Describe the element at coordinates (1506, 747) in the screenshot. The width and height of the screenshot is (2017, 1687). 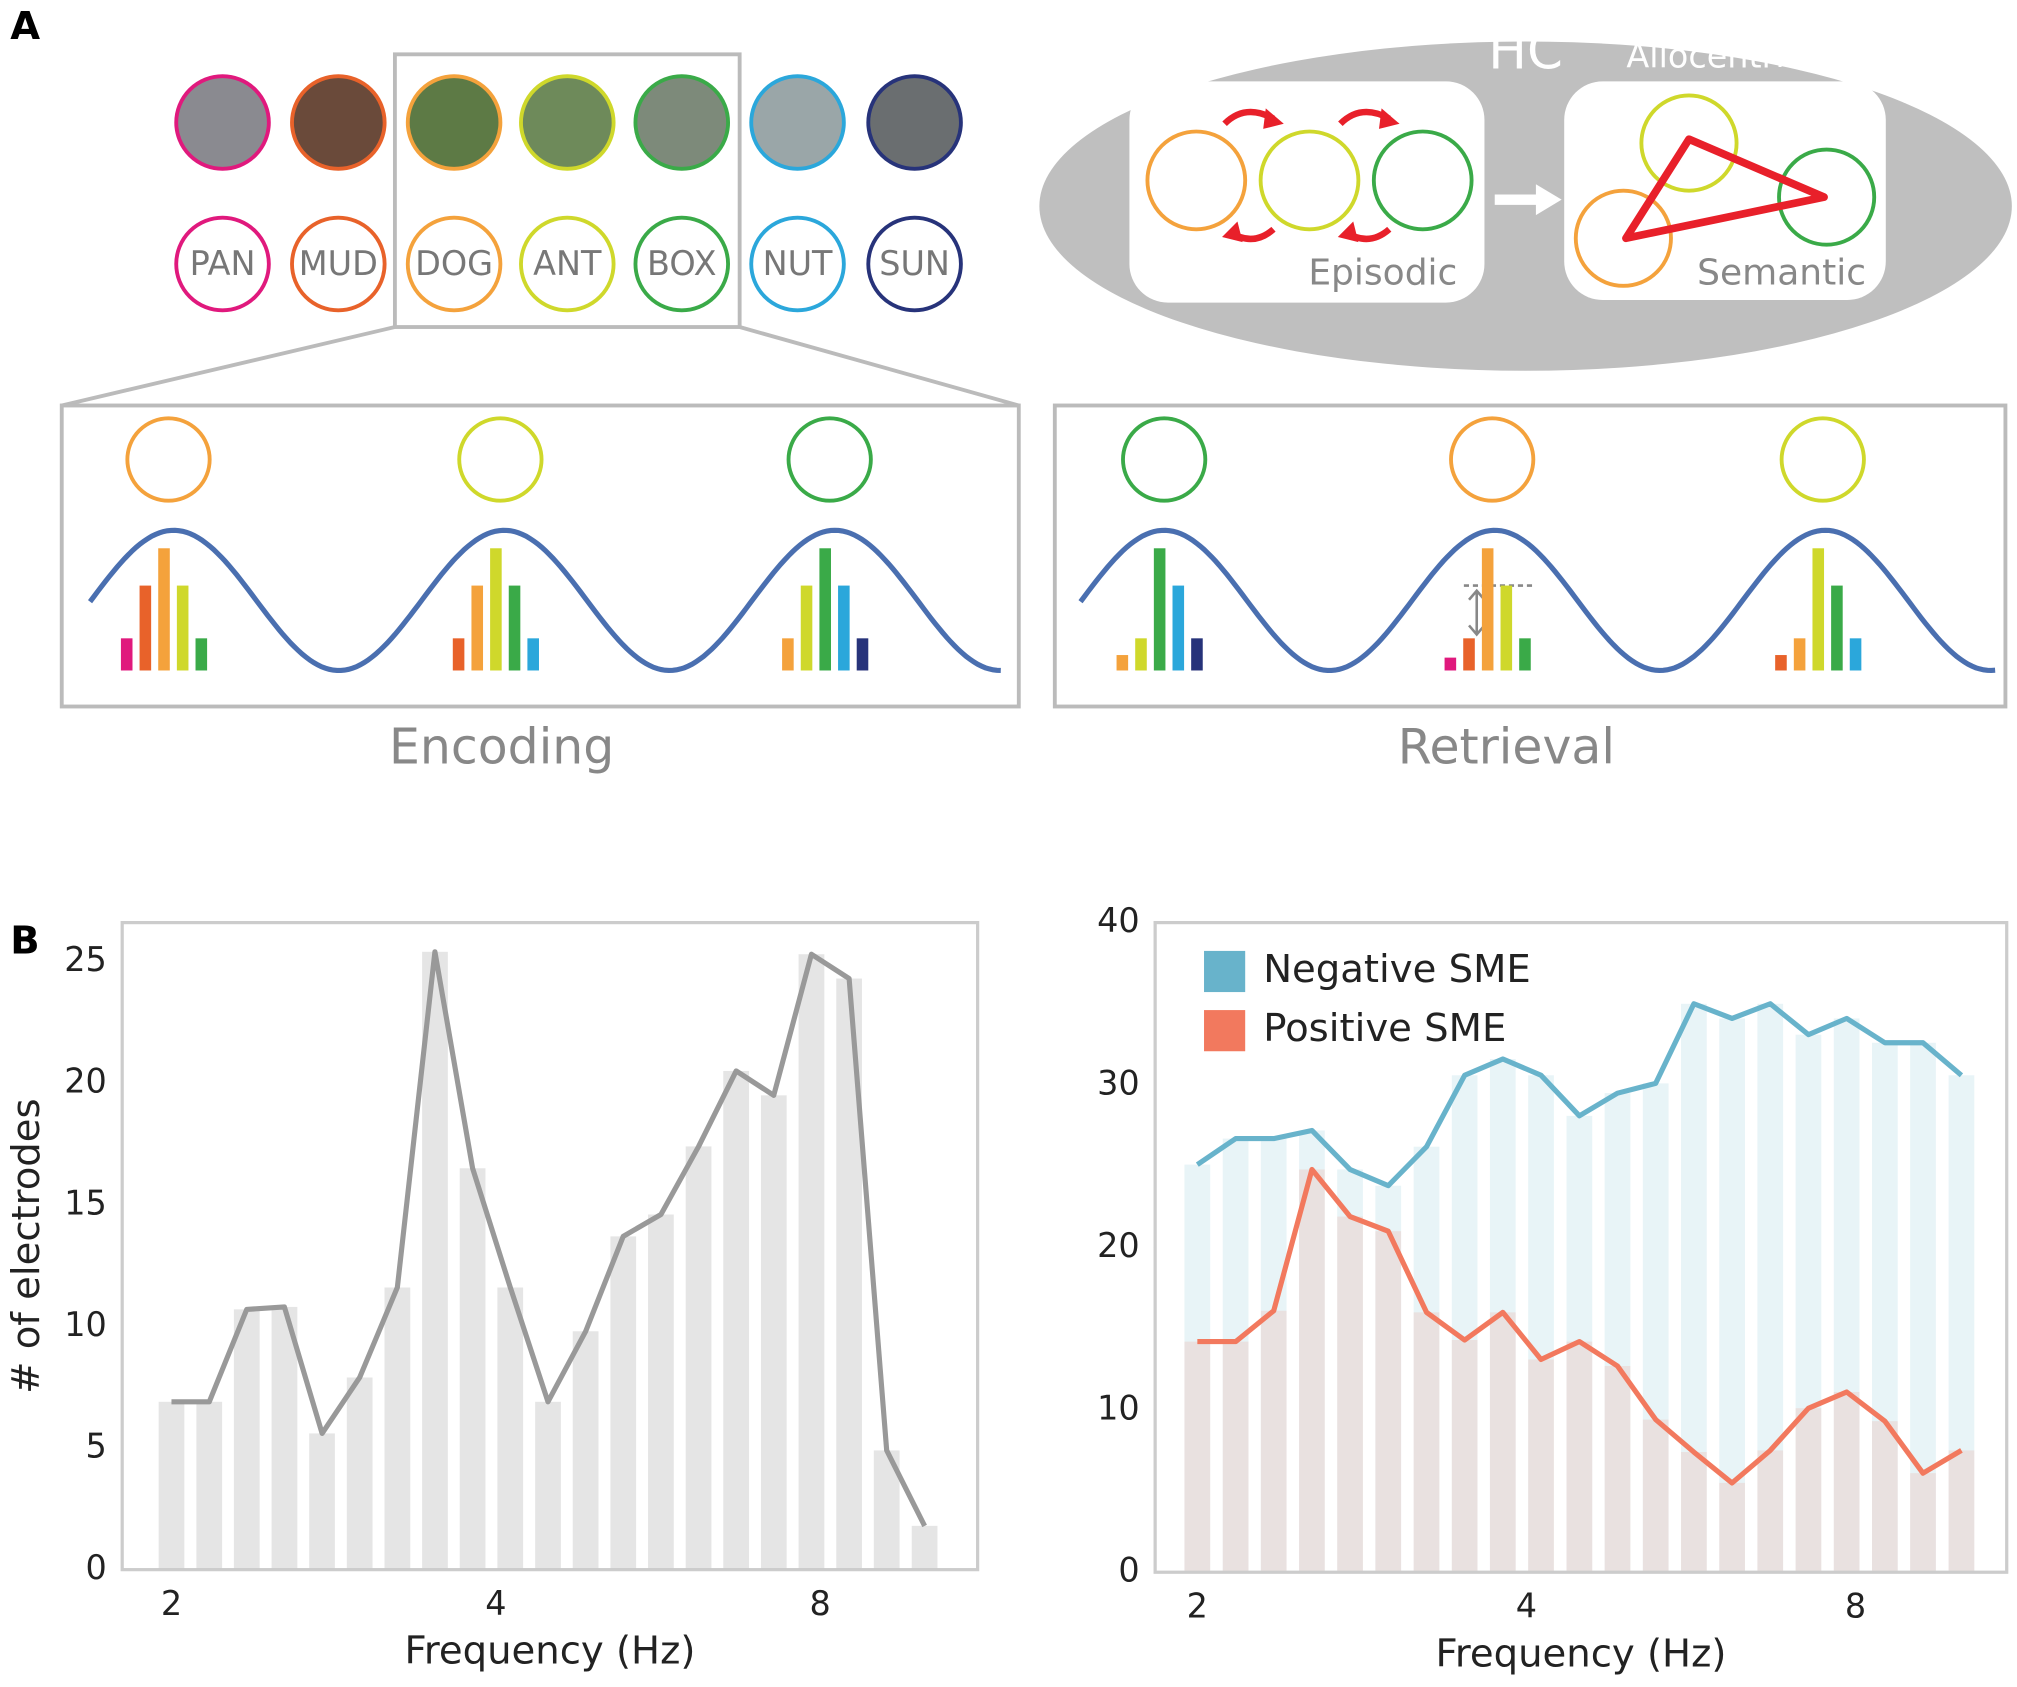
I see `retrieval-label: Retrieval` at that location.